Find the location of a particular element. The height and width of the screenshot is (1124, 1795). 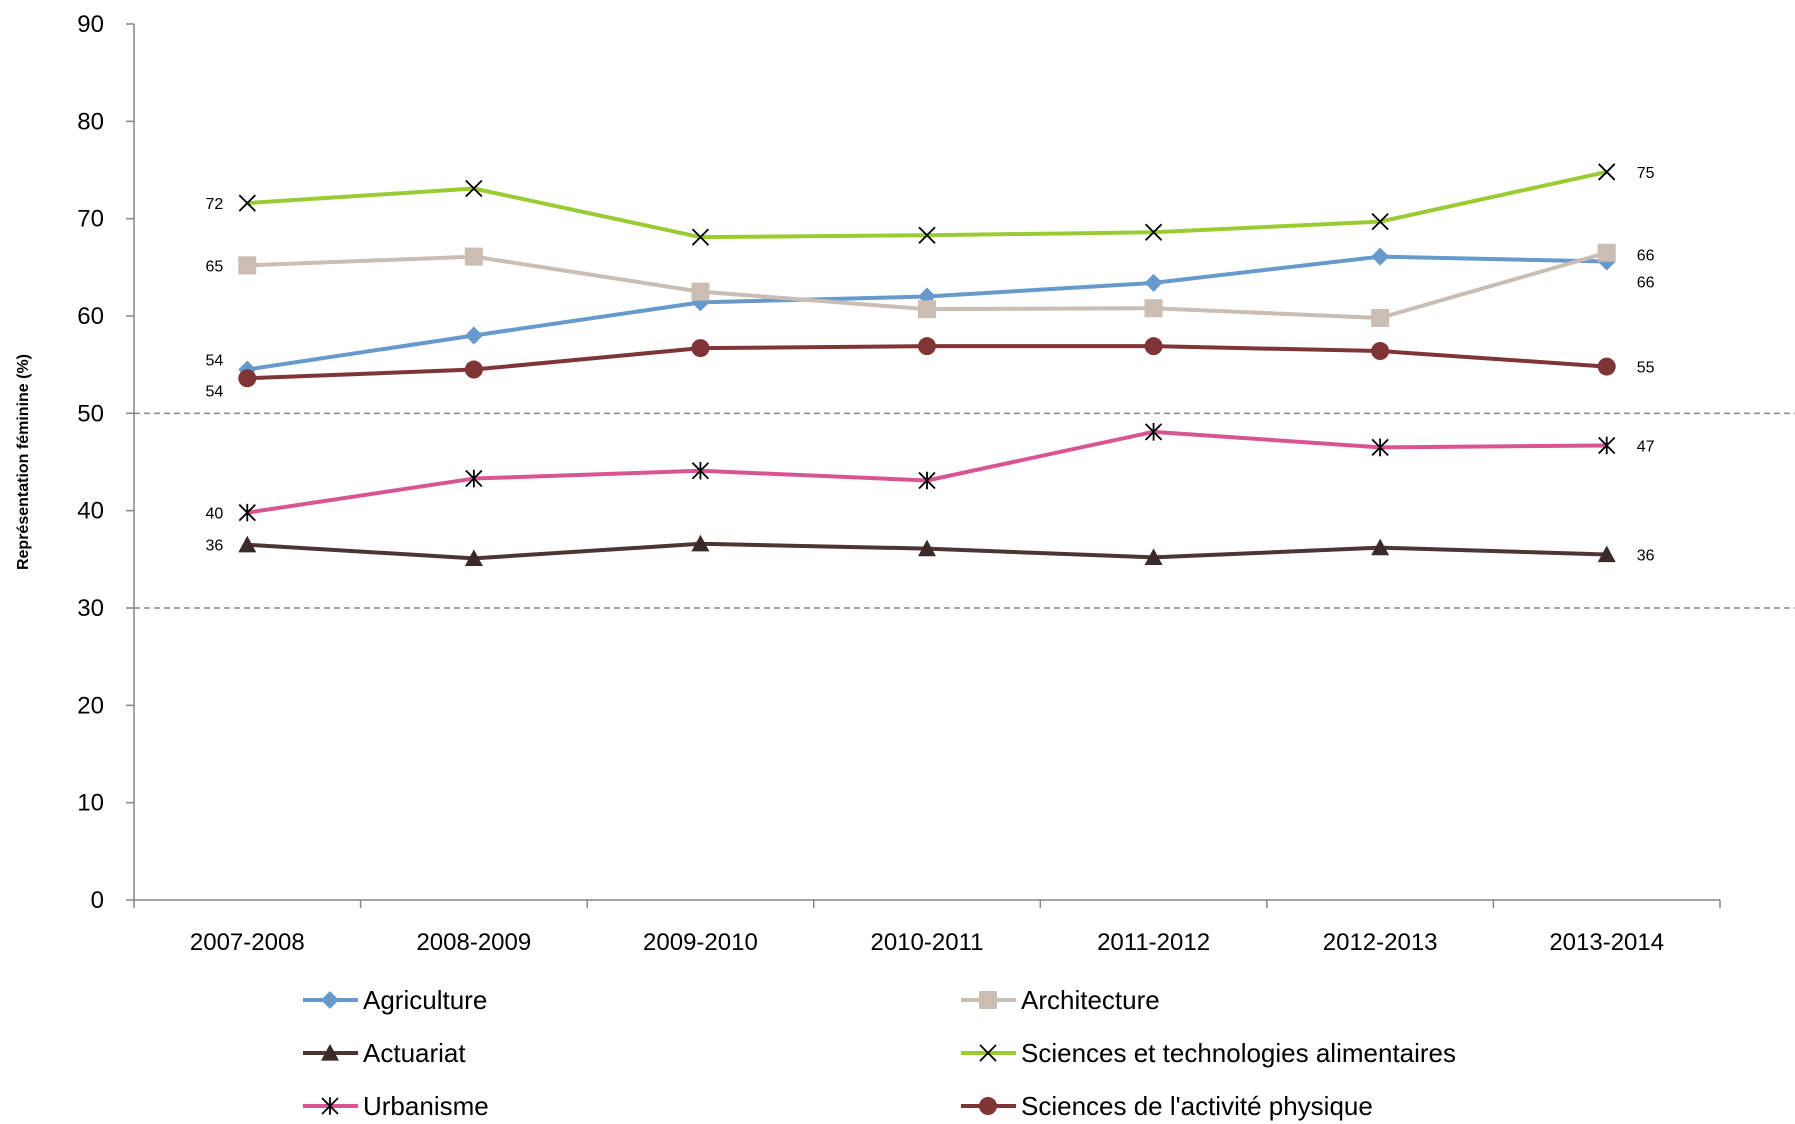

legend-item: Agriculture is located at coordinates (395, 1000).